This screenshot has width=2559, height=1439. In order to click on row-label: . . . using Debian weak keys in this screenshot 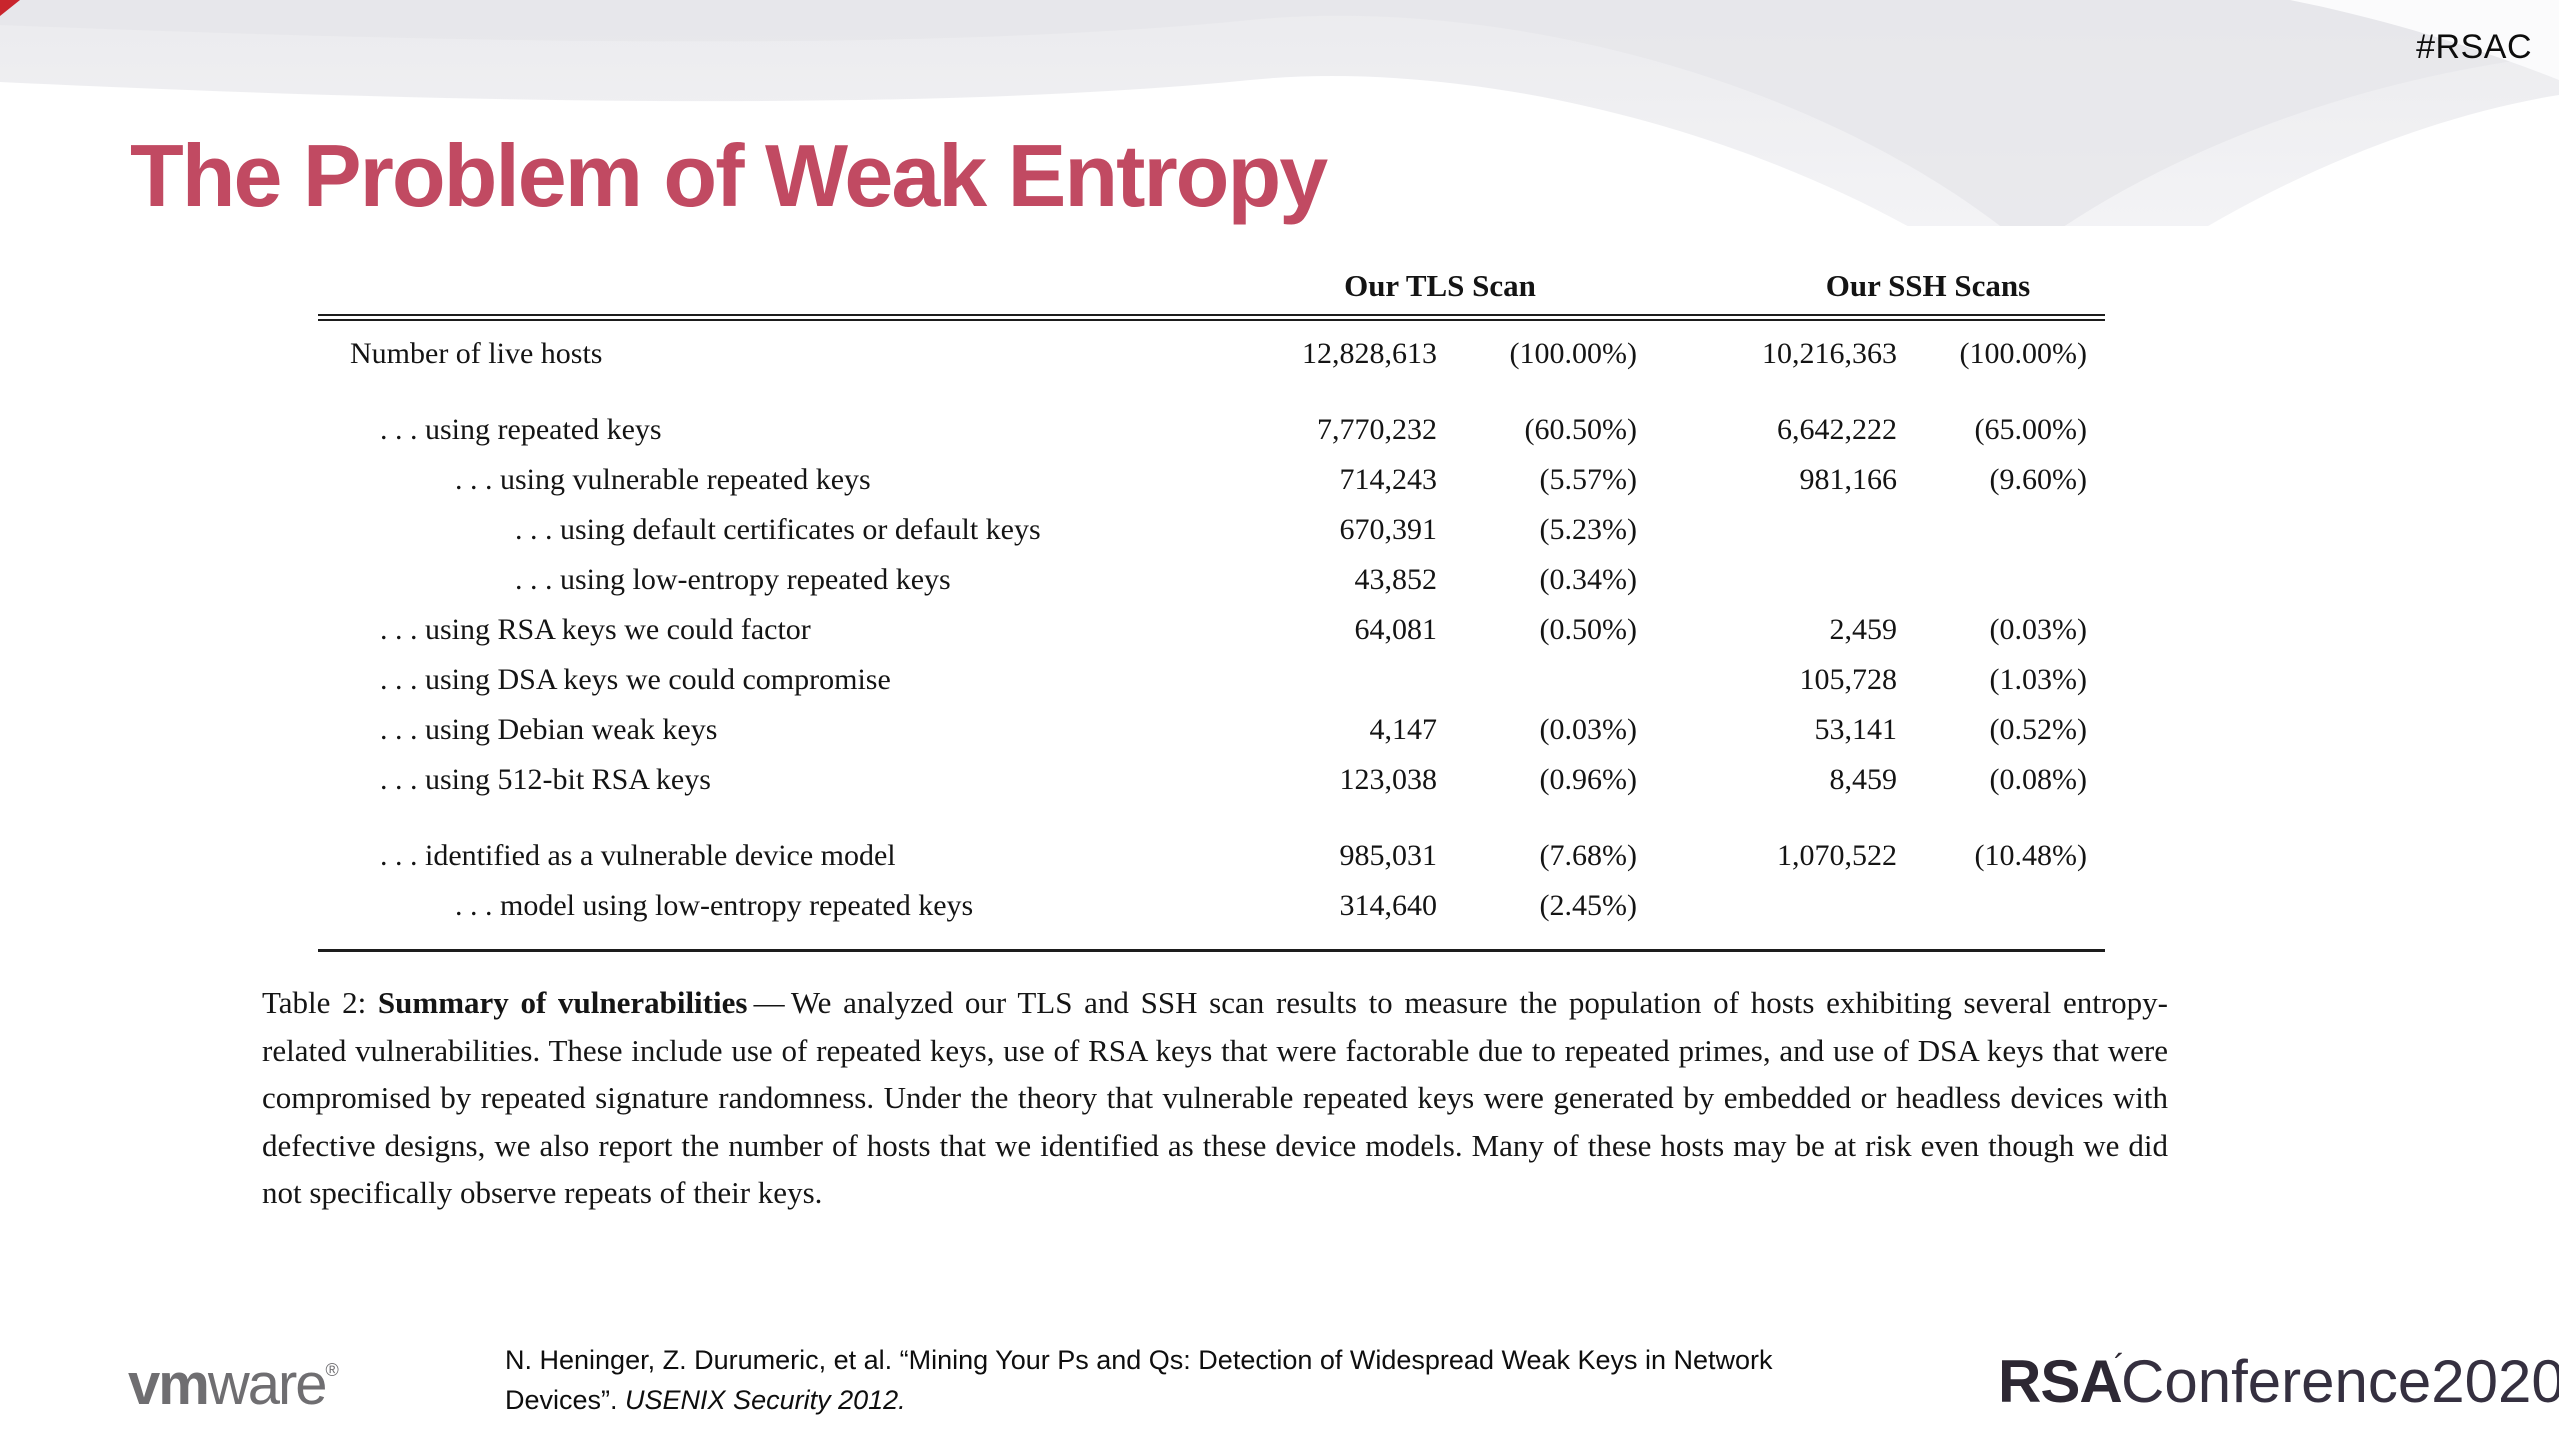, I will do `click(549, 729)`.